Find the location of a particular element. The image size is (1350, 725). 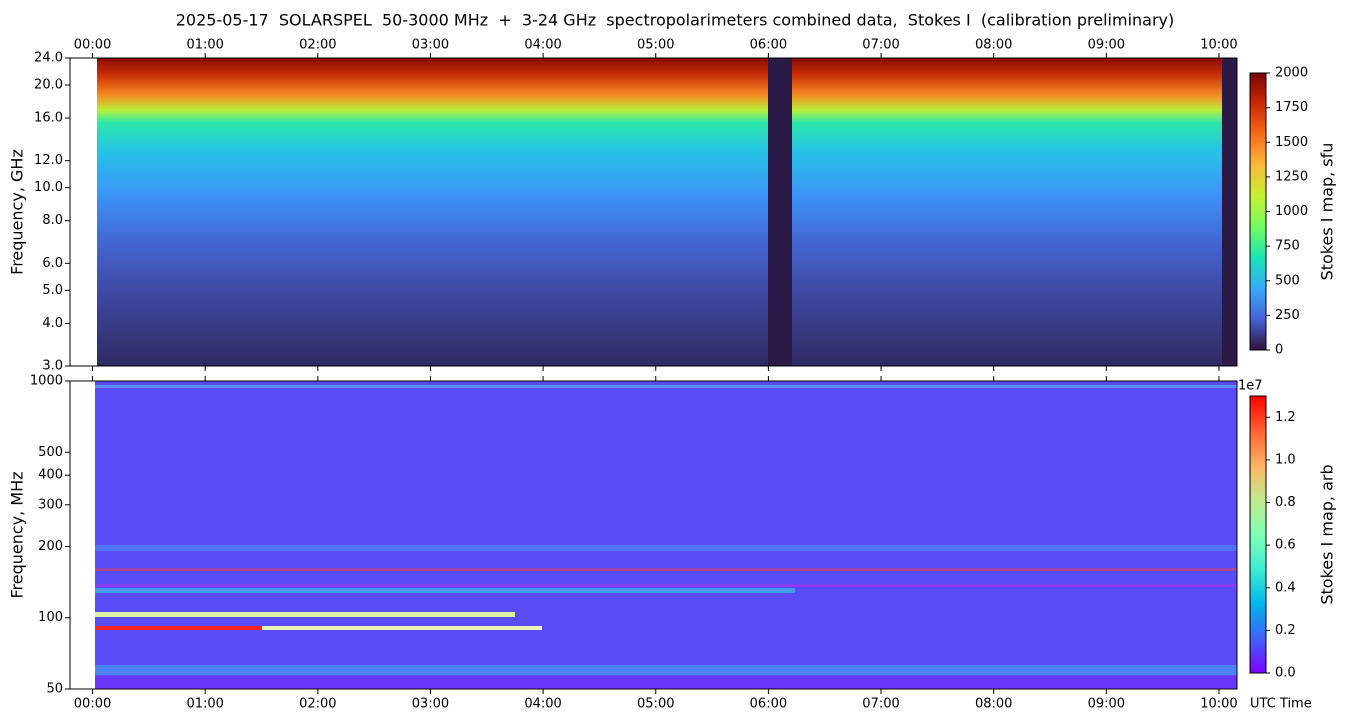

y-tick-label: 20.0 is located at coordinates (48, 85).